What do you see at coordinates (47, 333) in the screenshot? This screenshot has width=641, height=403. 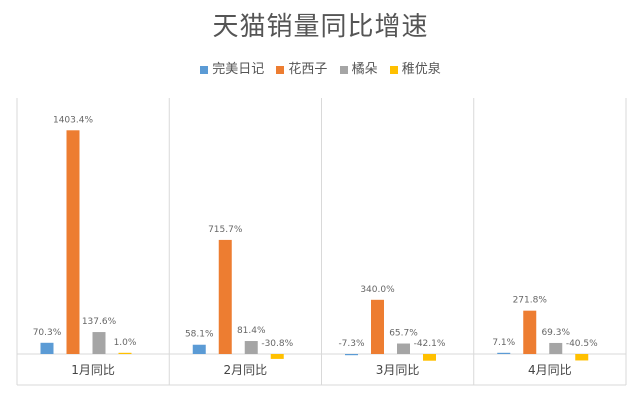 I see `data-label: 70.3%` at bounding box center [47, 333].